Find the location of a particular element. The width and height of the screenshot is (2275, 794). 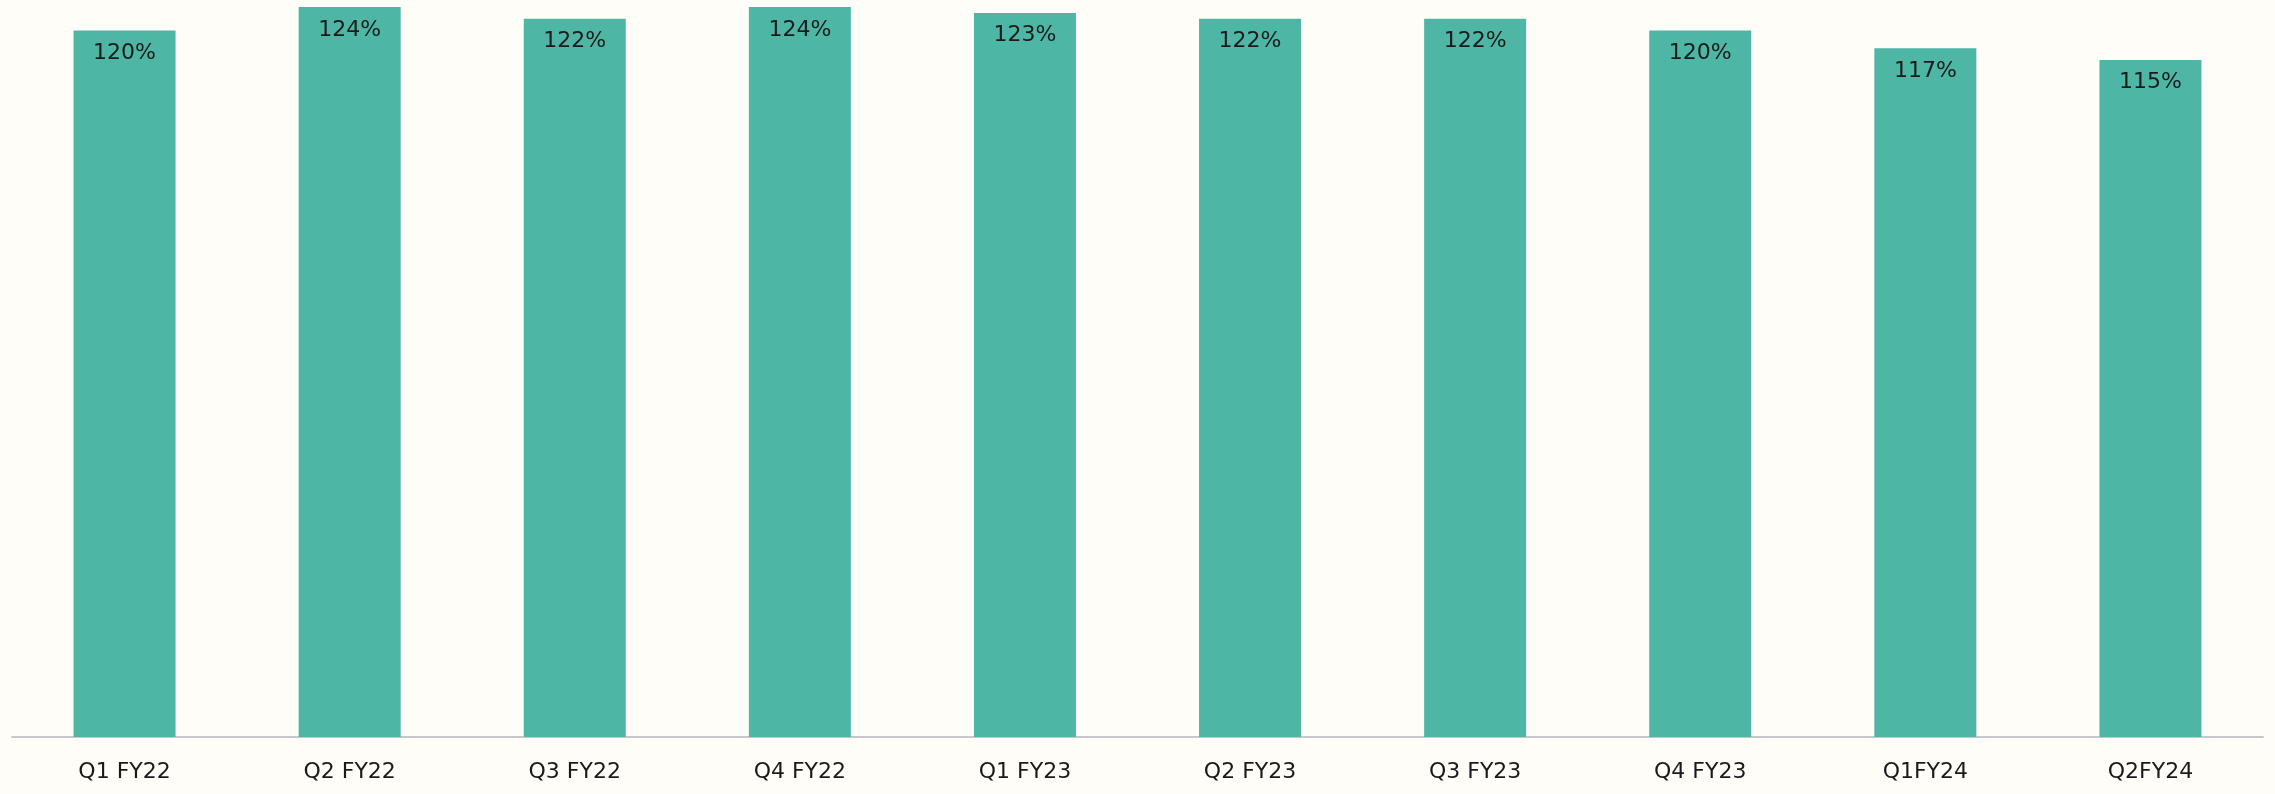

x-tick-label: Q2 FY22 is located at coordinates (349, 770).